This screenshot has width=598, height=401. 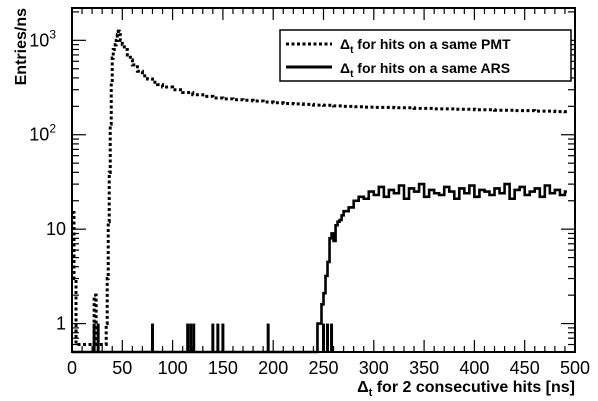 I want to click on x-axis-title-subscript: t, so click(x=371, y=393).